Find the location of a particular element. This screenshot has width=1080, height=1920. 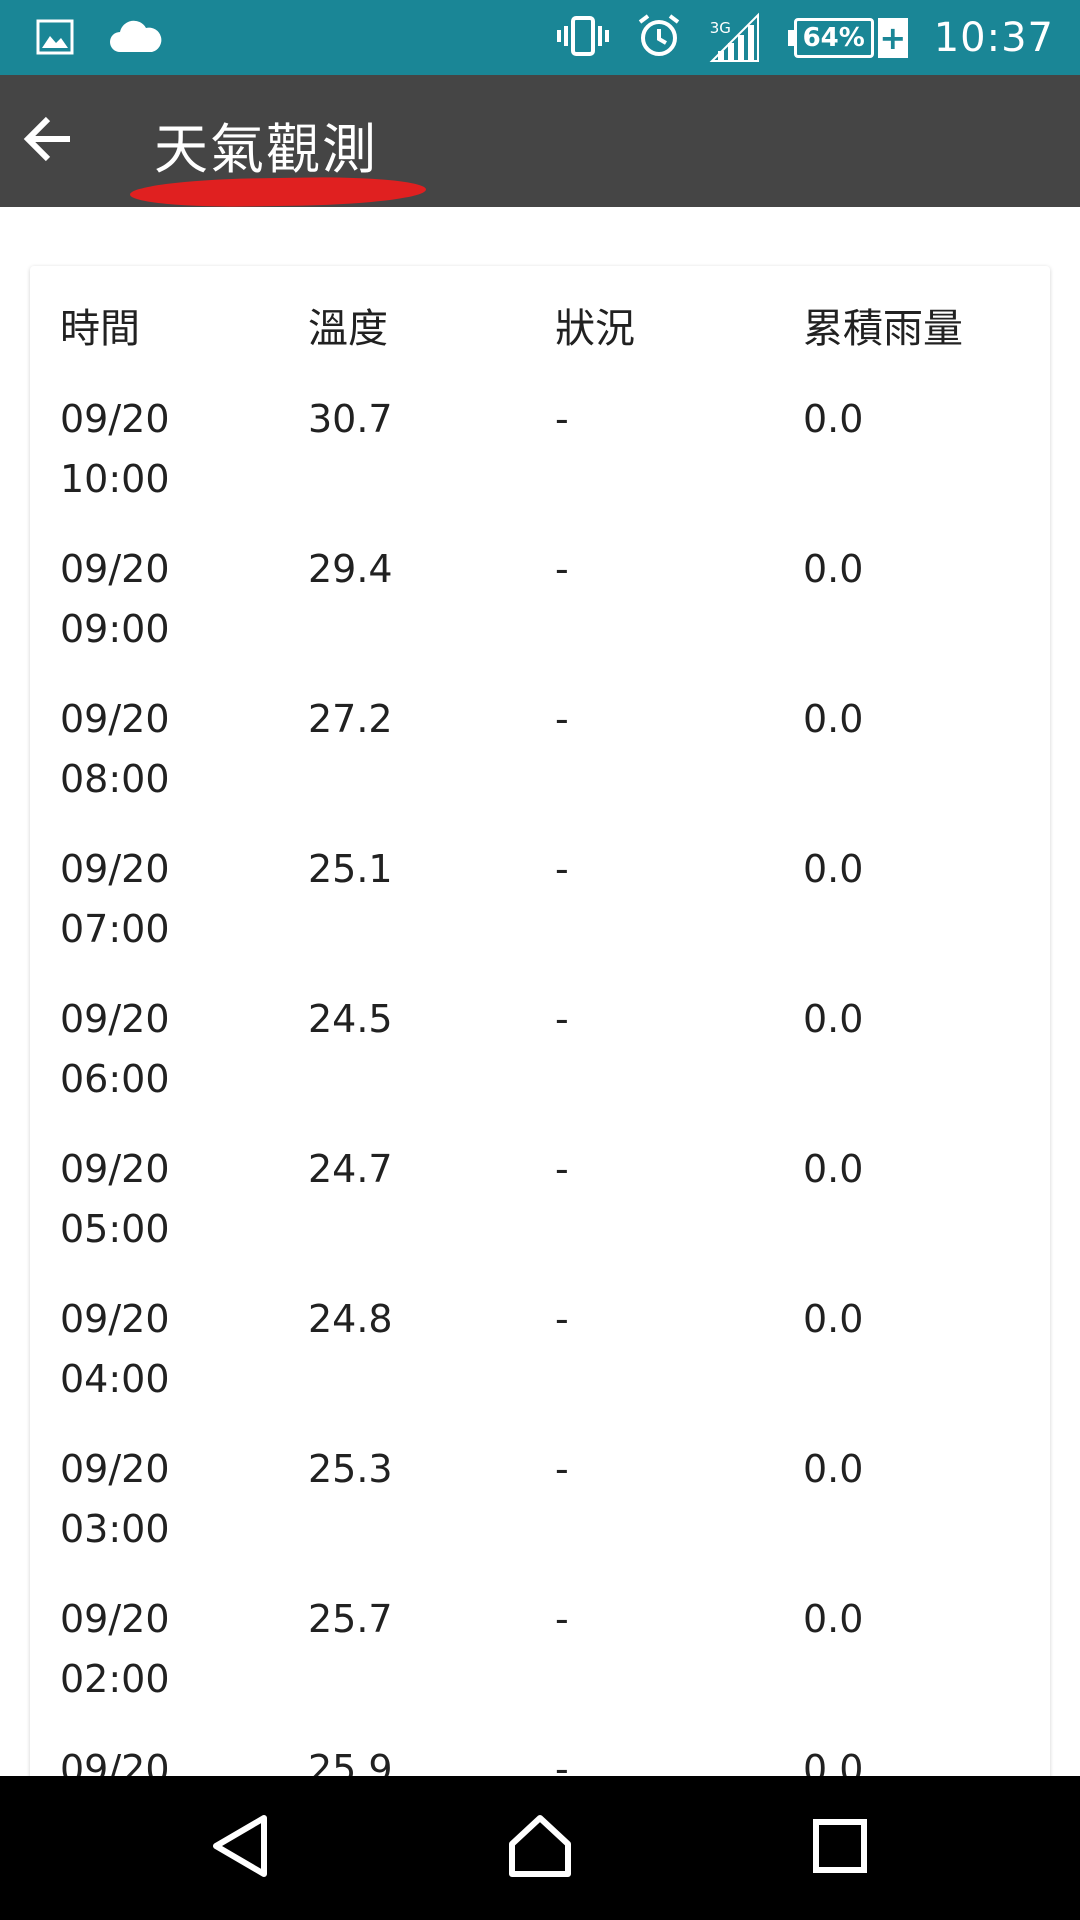

row-temperature: 25.3 is located at coordinates (350, 1469).